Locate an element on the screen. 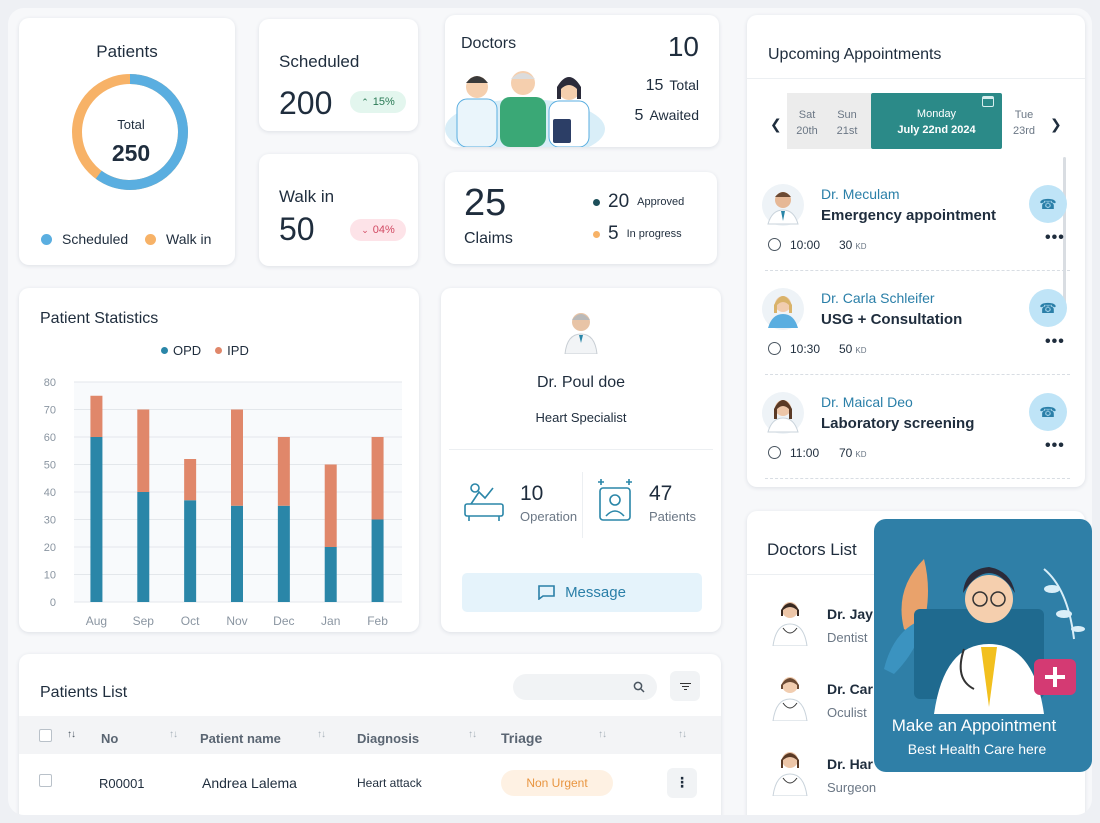 The image size is (1100, 823). bar-ipd-nov is located at coordinates (237, 457).